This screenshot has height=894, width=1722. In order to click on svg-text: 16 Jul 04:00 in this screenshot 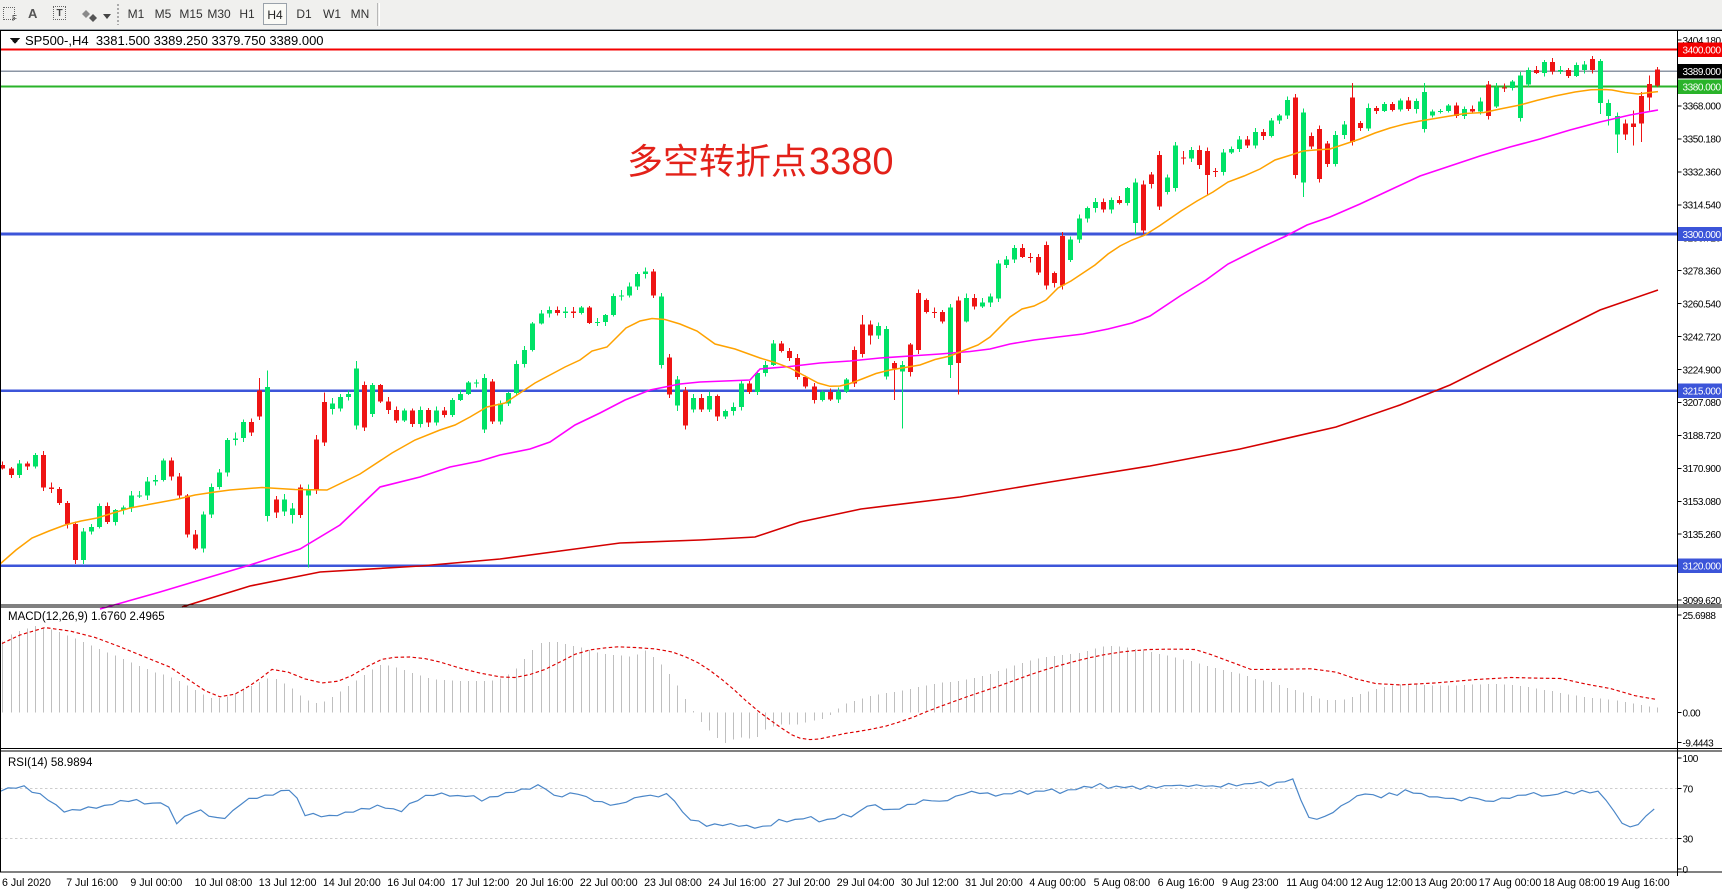, I will do `click(416, 883)`.